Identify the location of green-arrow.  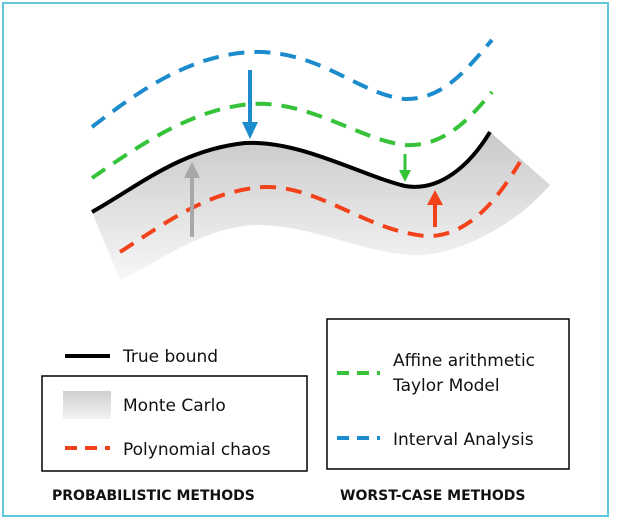
(405, 168).